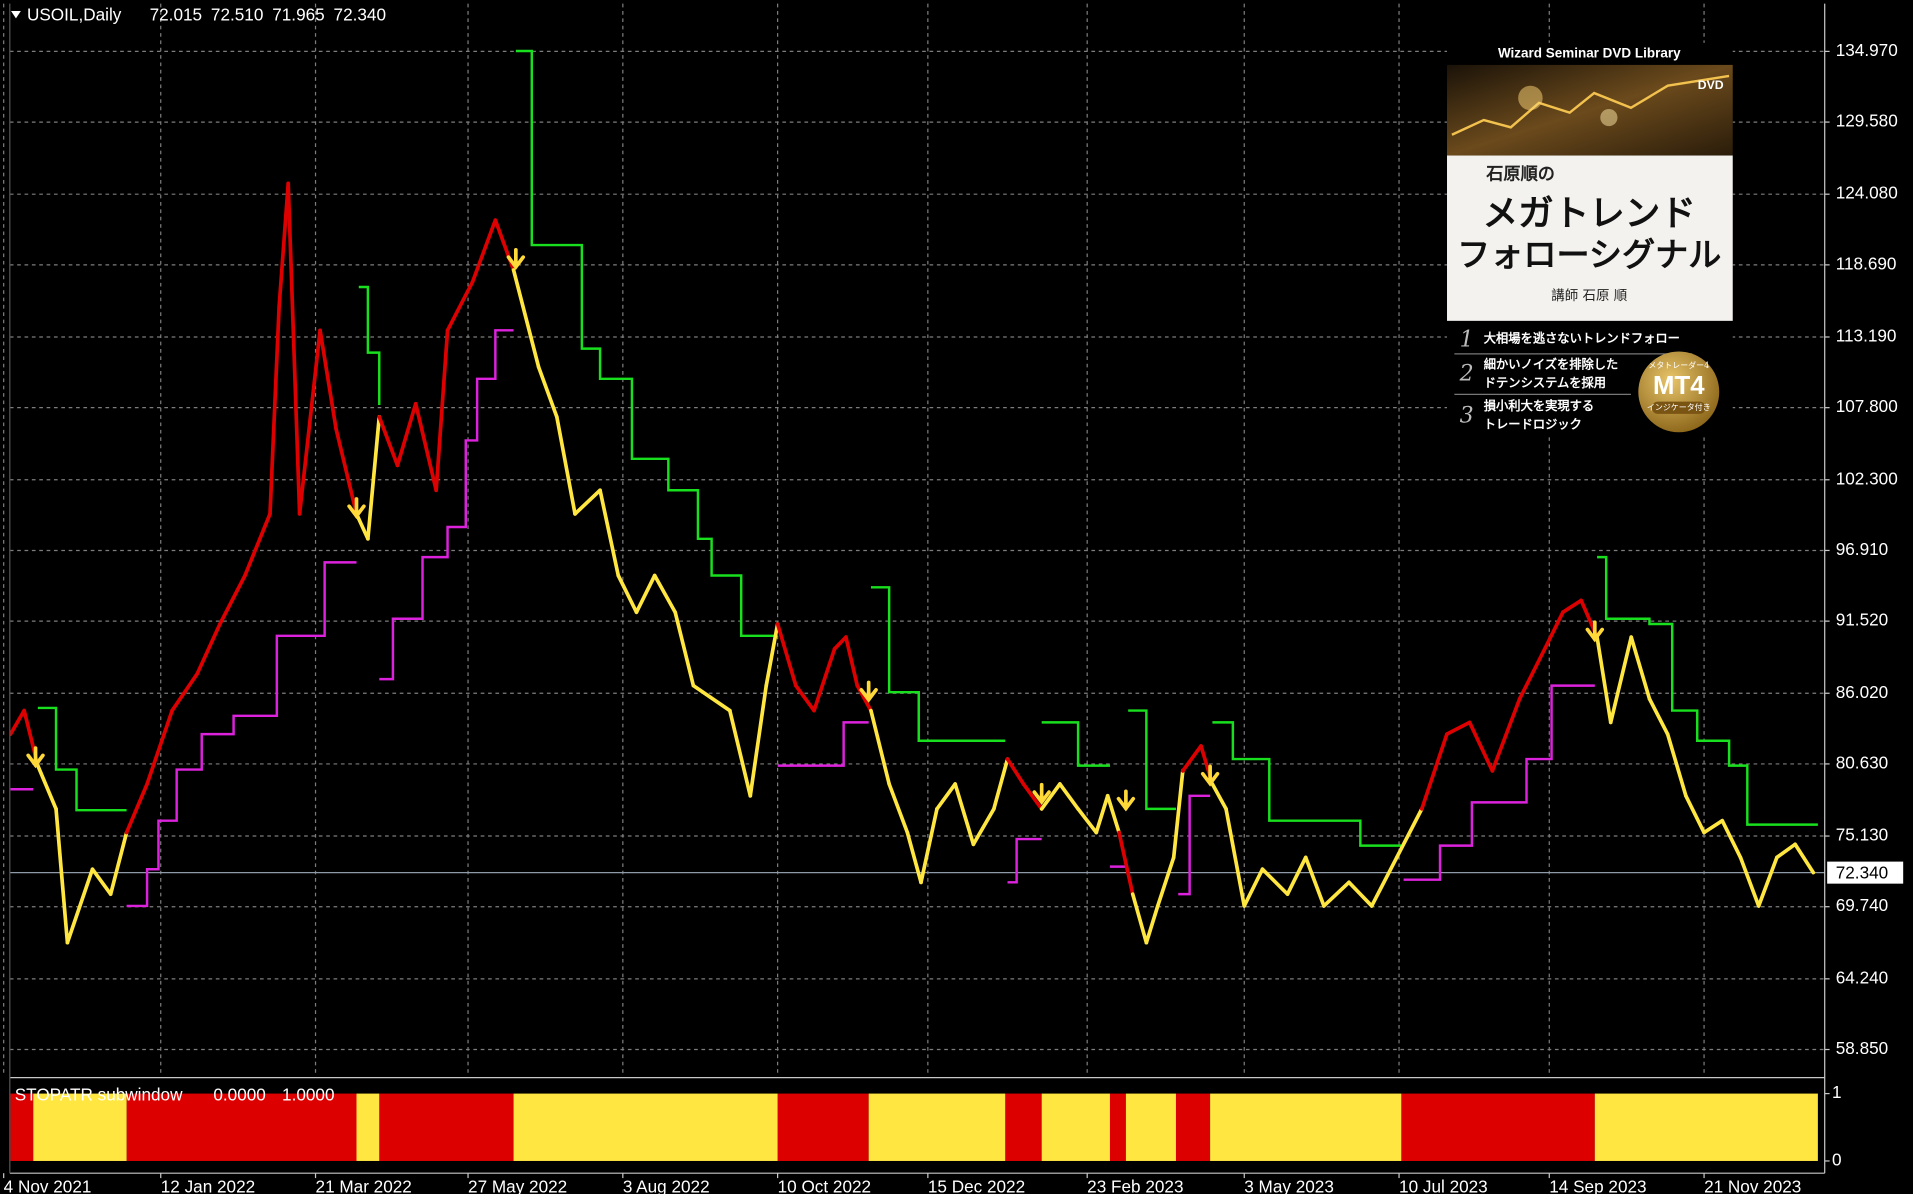 The height and width of the screenshot is (1194, 1913). I want to click on ad-badge-pill, so click(1678, 407).